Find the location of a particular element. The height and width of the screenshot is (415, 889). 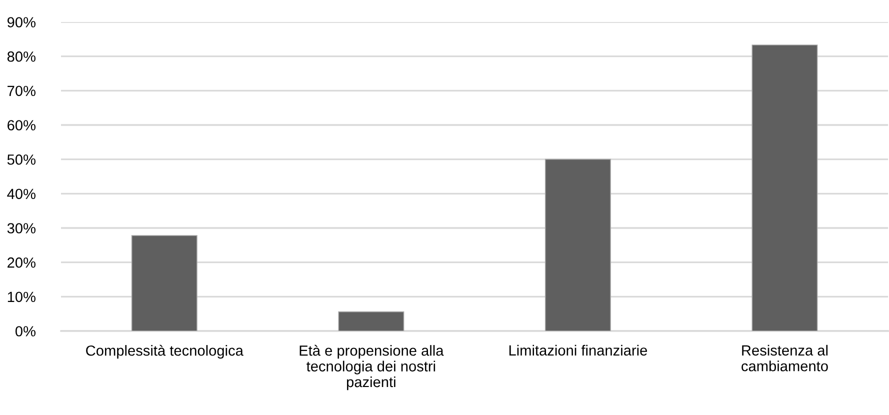

y-tick-label: 60% is located at coordinates (22, 125).